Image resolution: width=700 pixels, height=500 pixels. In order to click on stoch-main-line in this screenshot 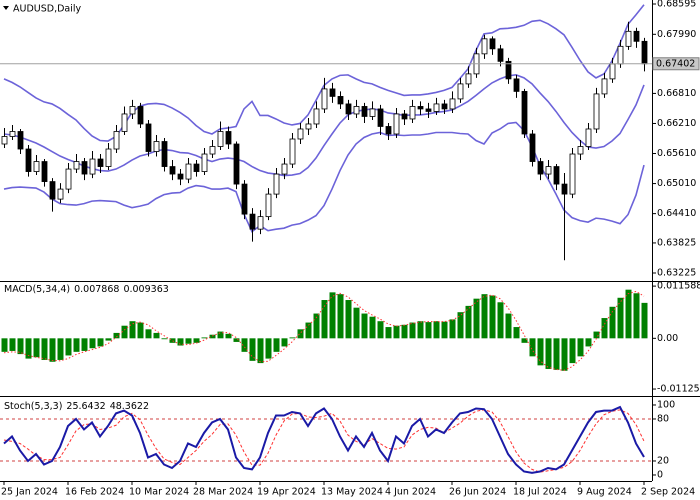, I will do `click(324, 439)`.